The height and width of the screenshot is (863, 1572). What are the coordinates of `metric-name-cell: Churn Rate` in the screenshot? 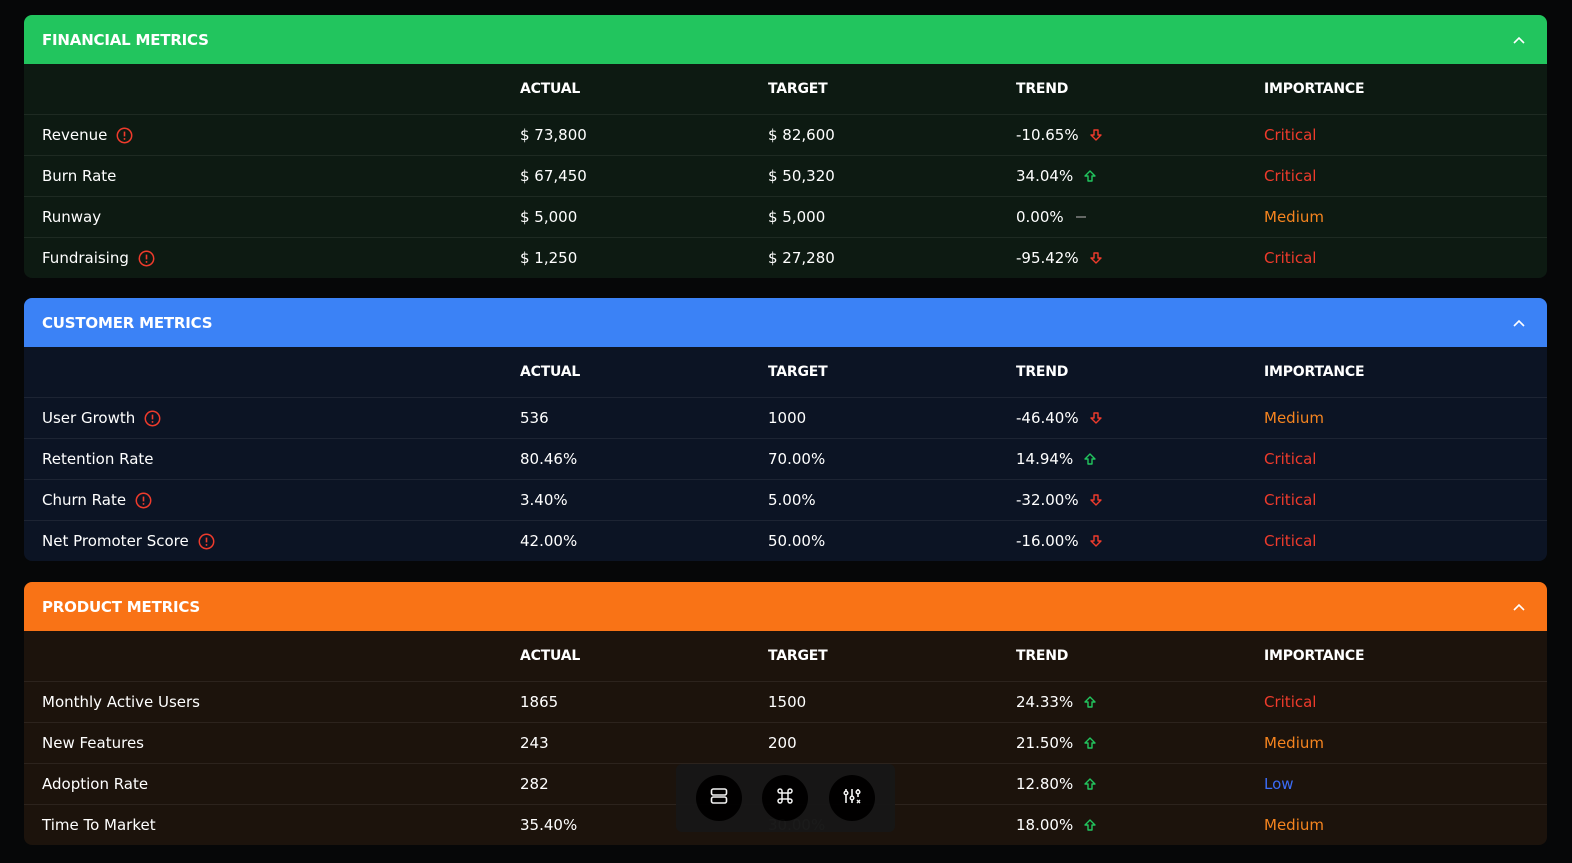 It's located at (272, 500).